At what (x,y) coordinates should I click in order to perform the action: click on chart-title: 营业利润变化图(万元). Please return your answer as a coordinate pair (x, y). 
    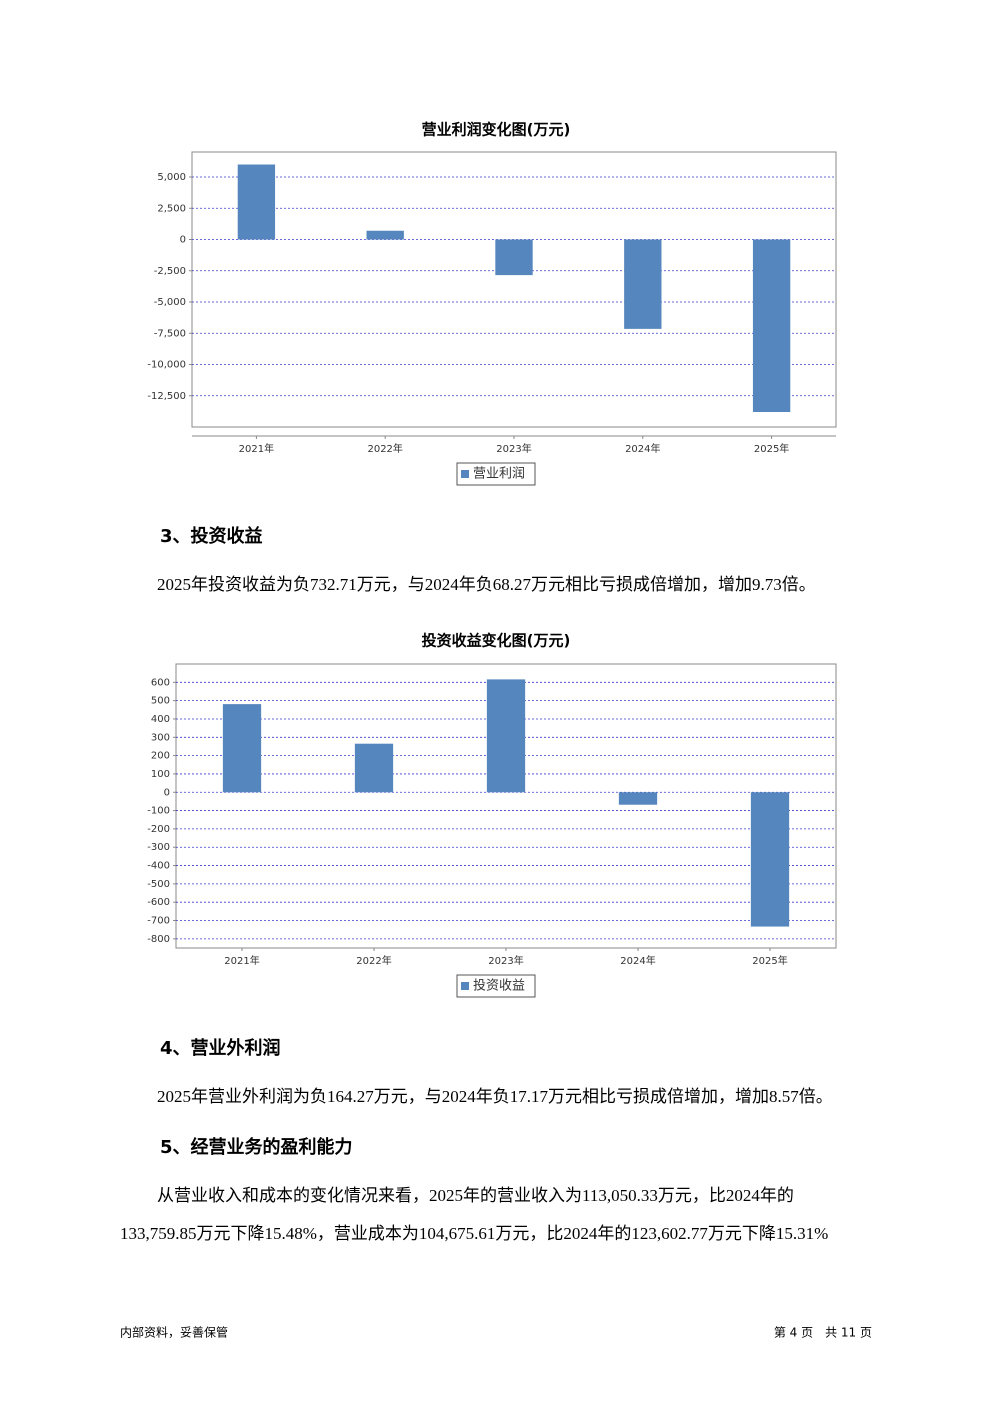
    Looking at the image, I should click on (496, 130).